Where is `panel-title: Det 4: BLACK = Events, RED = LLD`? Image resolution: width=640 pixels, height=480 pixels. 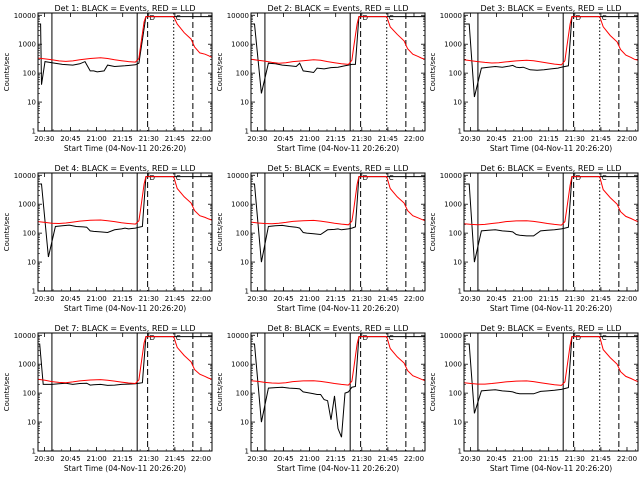 panel-title: Det 4: BLACK = Events, RED = LLD is located at coordinates (125, 168).